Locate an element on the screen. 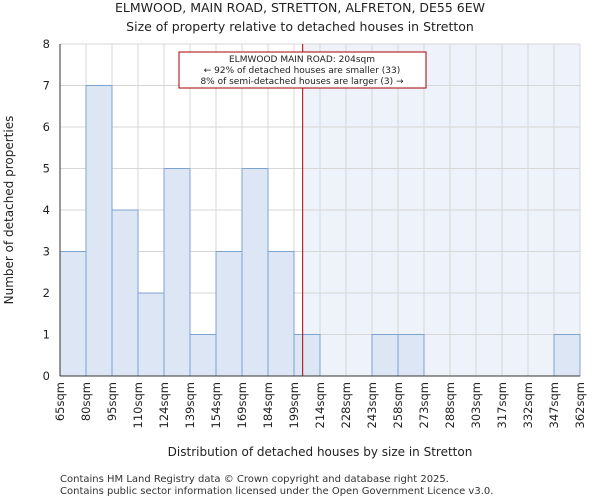  y-tick-label: 0 is located at coordinates (46, 376).